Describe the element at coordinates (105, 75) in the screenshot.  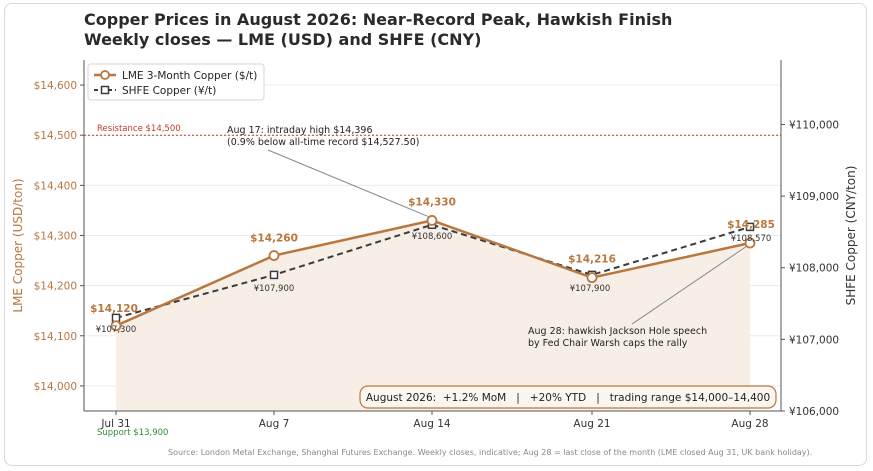
I see `legend-marker-lme` at that location.